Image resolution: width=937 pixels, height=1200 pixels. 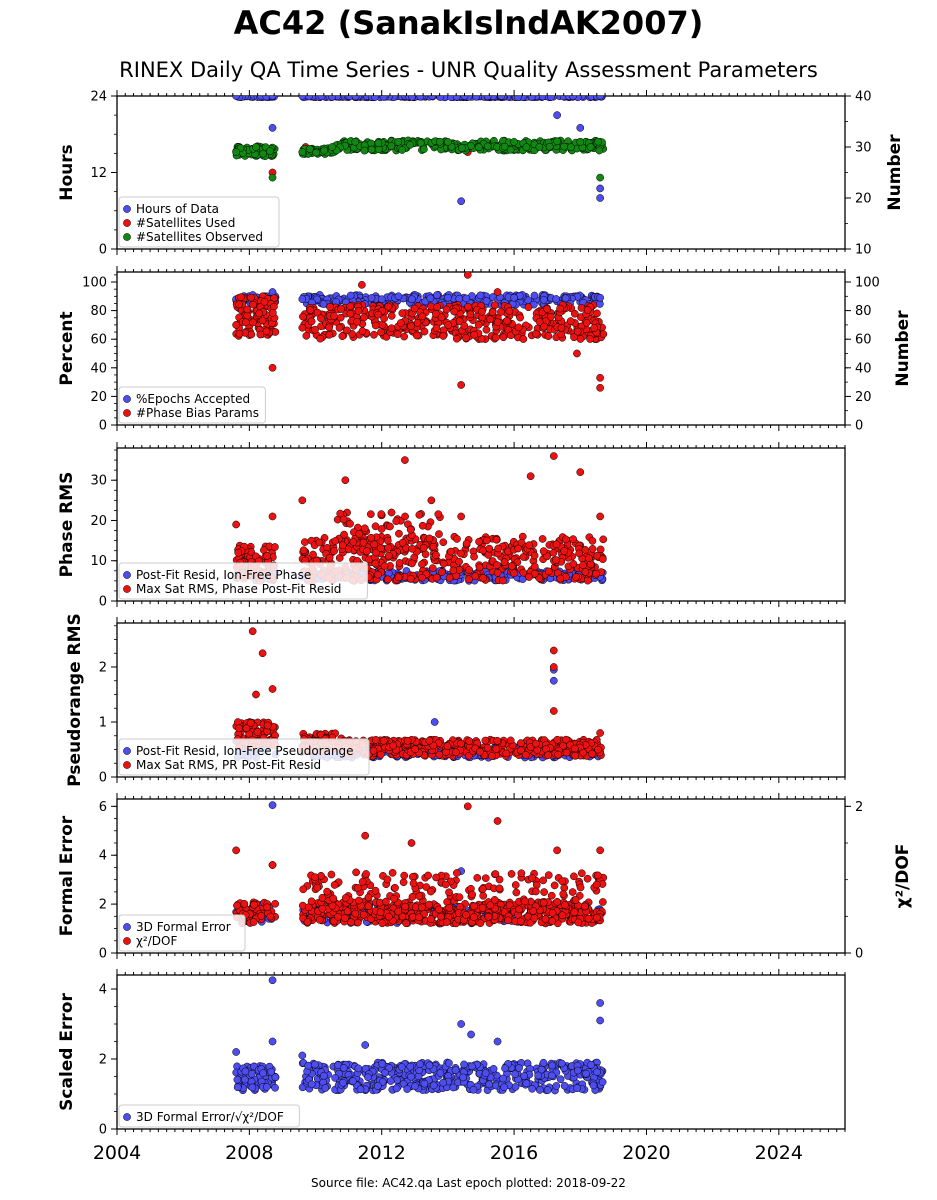 What do you see at coordinates (244, 757) in the screenshot?
I see `legend-box` at bounding box center [244, 757].